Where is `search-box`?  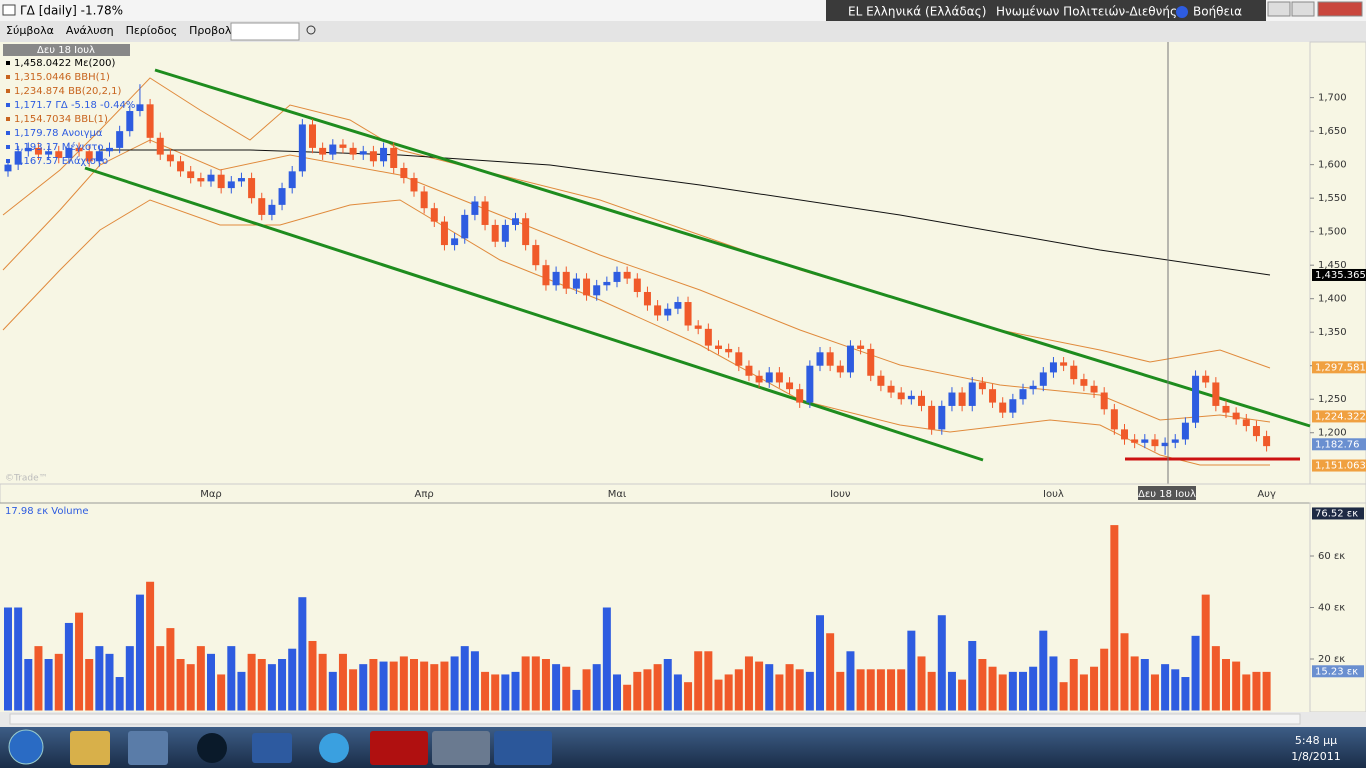 search-box is located at coordinates (265, 31).